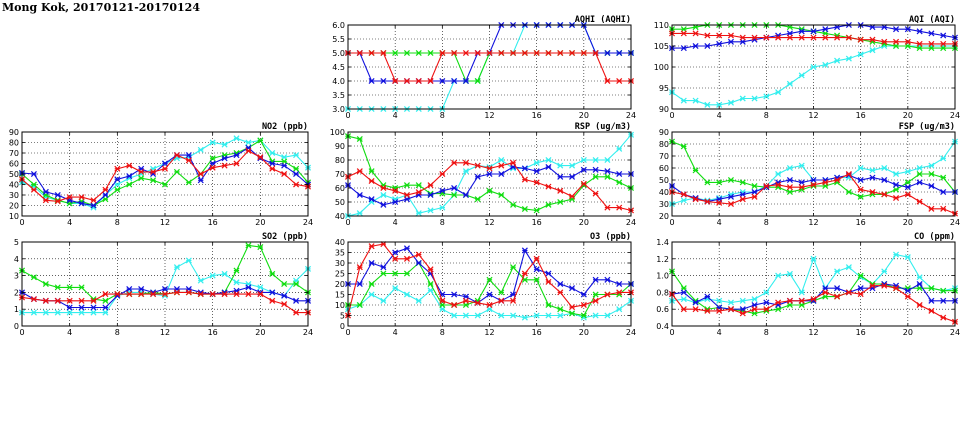 Image resolution: width=975 pixels, height=447 pixels. Describe the element at coordinates (766, 115) in the screenshot. I see `aqi-xtick-label: 8` at that location.